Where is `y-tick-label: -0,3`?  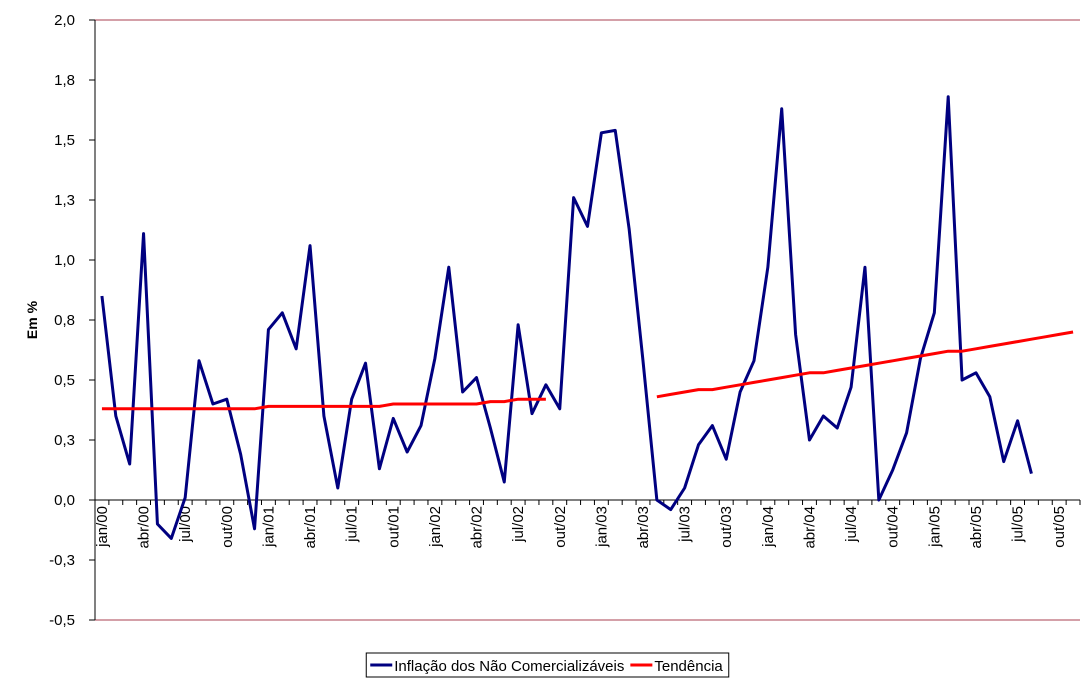
y-tick-label: -0,3 is located at coordinates (62, 560).